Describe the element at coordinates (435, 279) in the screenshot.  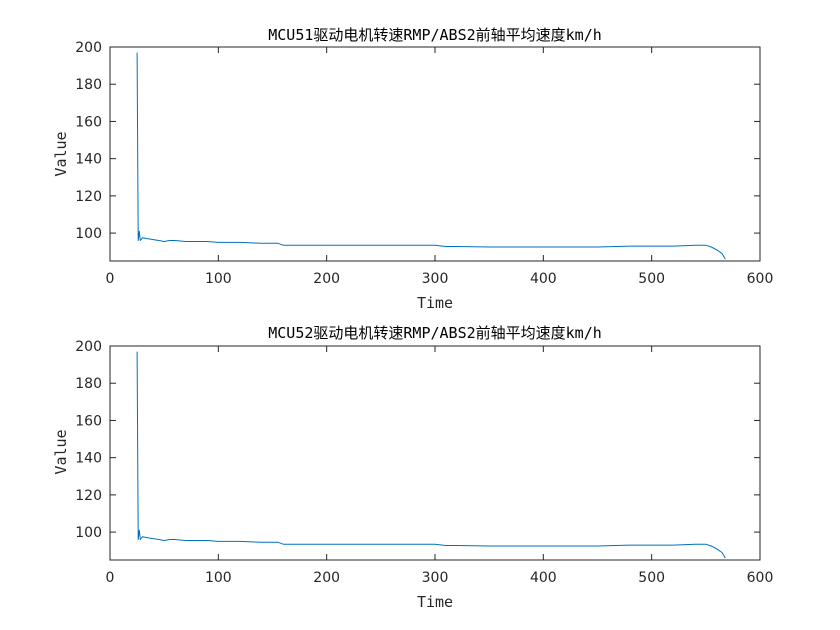
I see `subplot-1-xtick-label: 300` at that location.